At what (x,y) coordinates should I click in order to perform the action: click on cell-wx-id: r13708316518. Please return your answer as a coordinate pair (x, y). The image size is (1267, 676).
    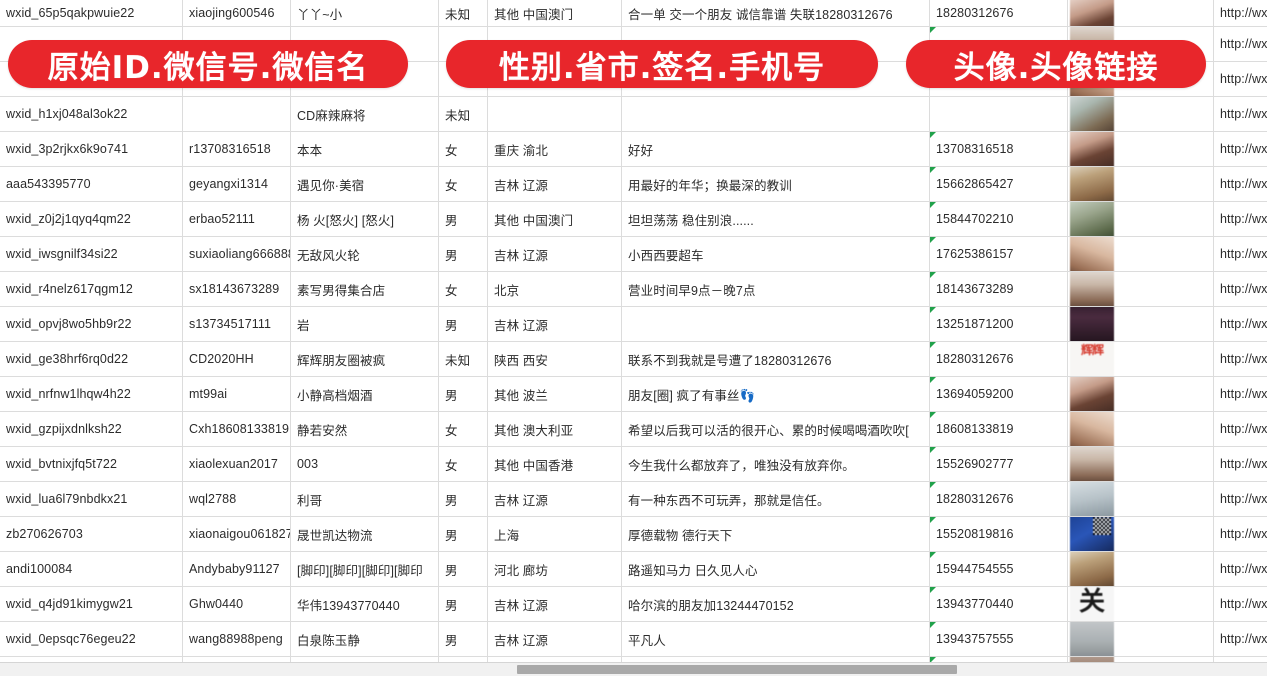
    Looking at the image, I should click on (236, 149).